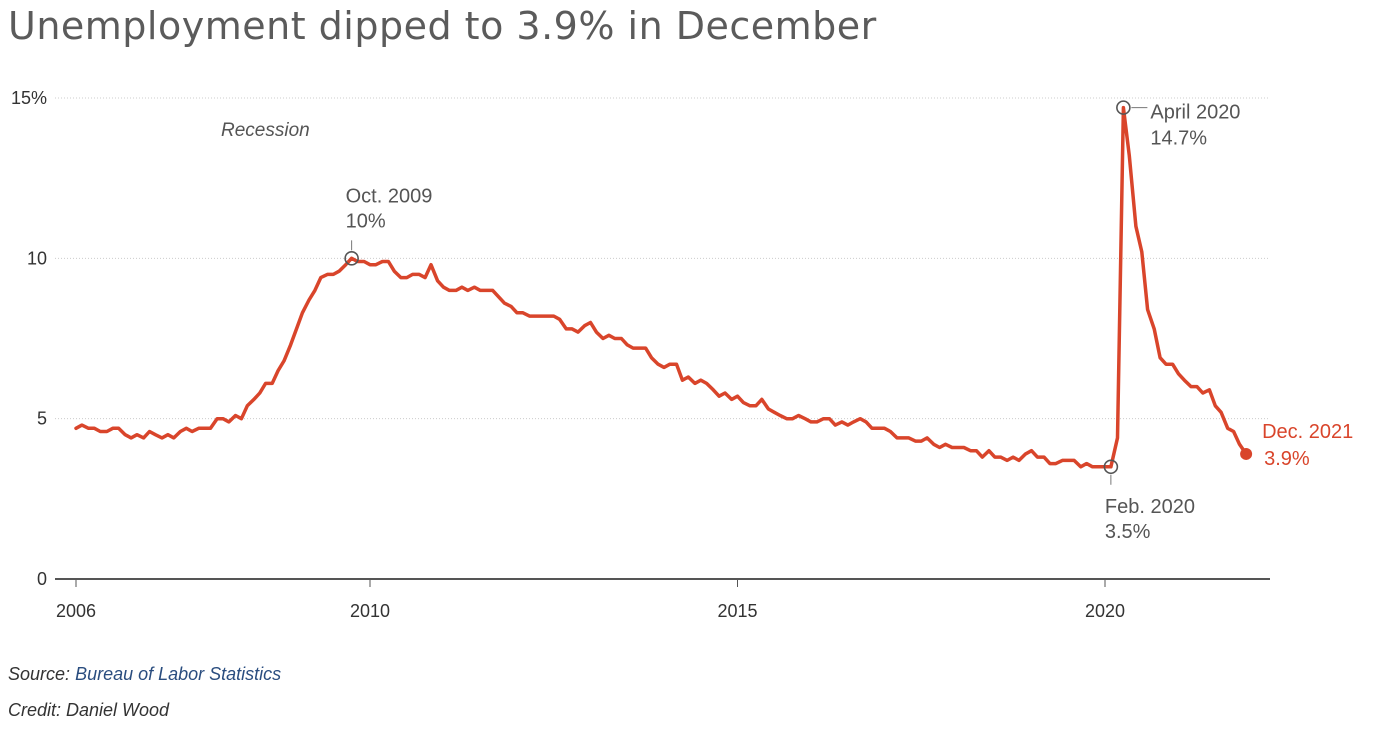 The image size is (1374, 730). I want to click on annotation-label: Dec. 2021, so click(1307, 432).